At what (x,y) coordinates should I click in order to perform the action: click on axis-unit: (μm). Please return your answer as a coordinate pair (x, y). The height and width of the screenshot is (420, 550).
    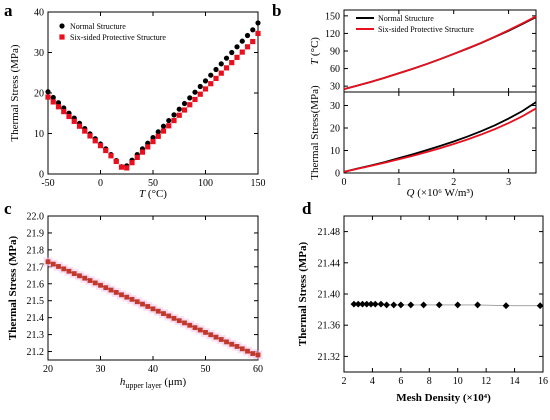
    Looking at the image, I should click on (174, 382).